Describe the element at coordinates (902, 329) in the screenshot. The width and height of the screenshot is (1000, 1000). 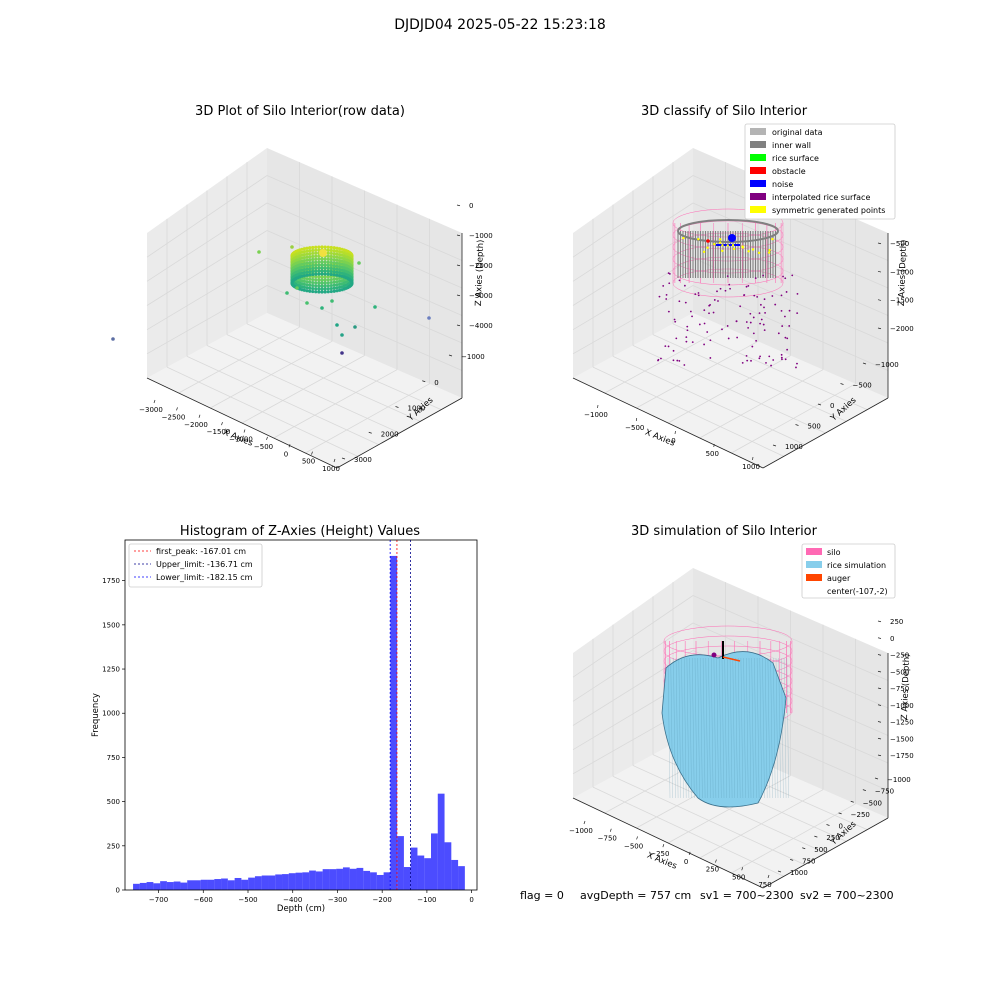
I see `classify-z-tick: −2000` at that location.